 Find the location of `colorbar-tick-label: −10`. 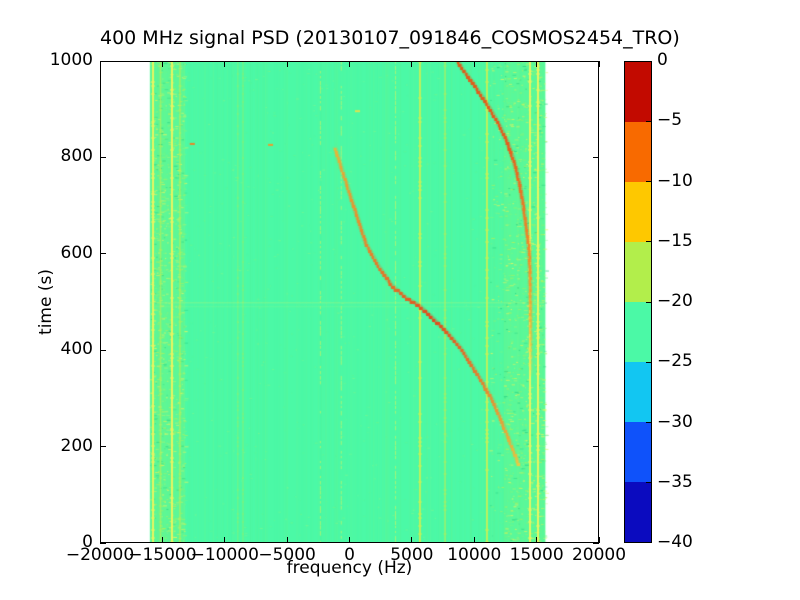

colorbar-tick-label: −10 is located at coordinates (675, 180).